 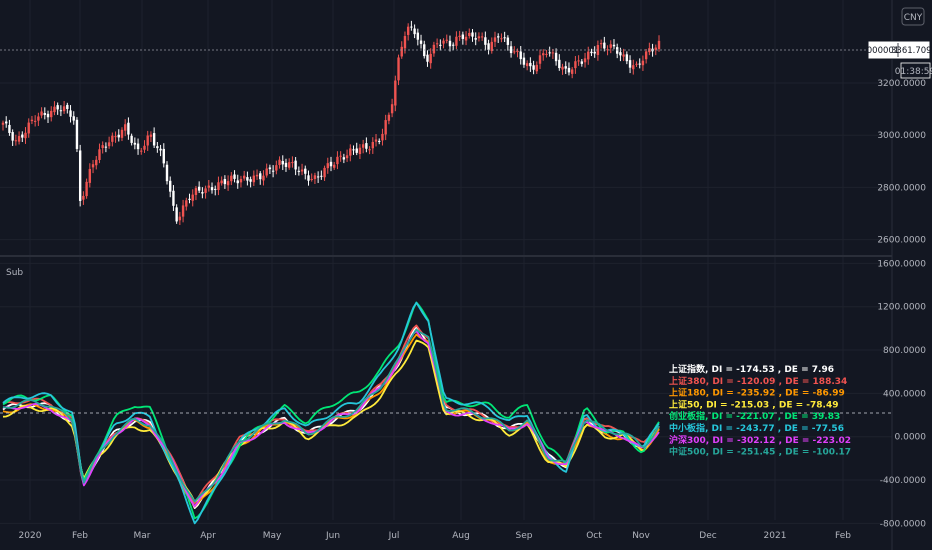 I want to click on currency-label: CNY, so click(x=913, y=18).